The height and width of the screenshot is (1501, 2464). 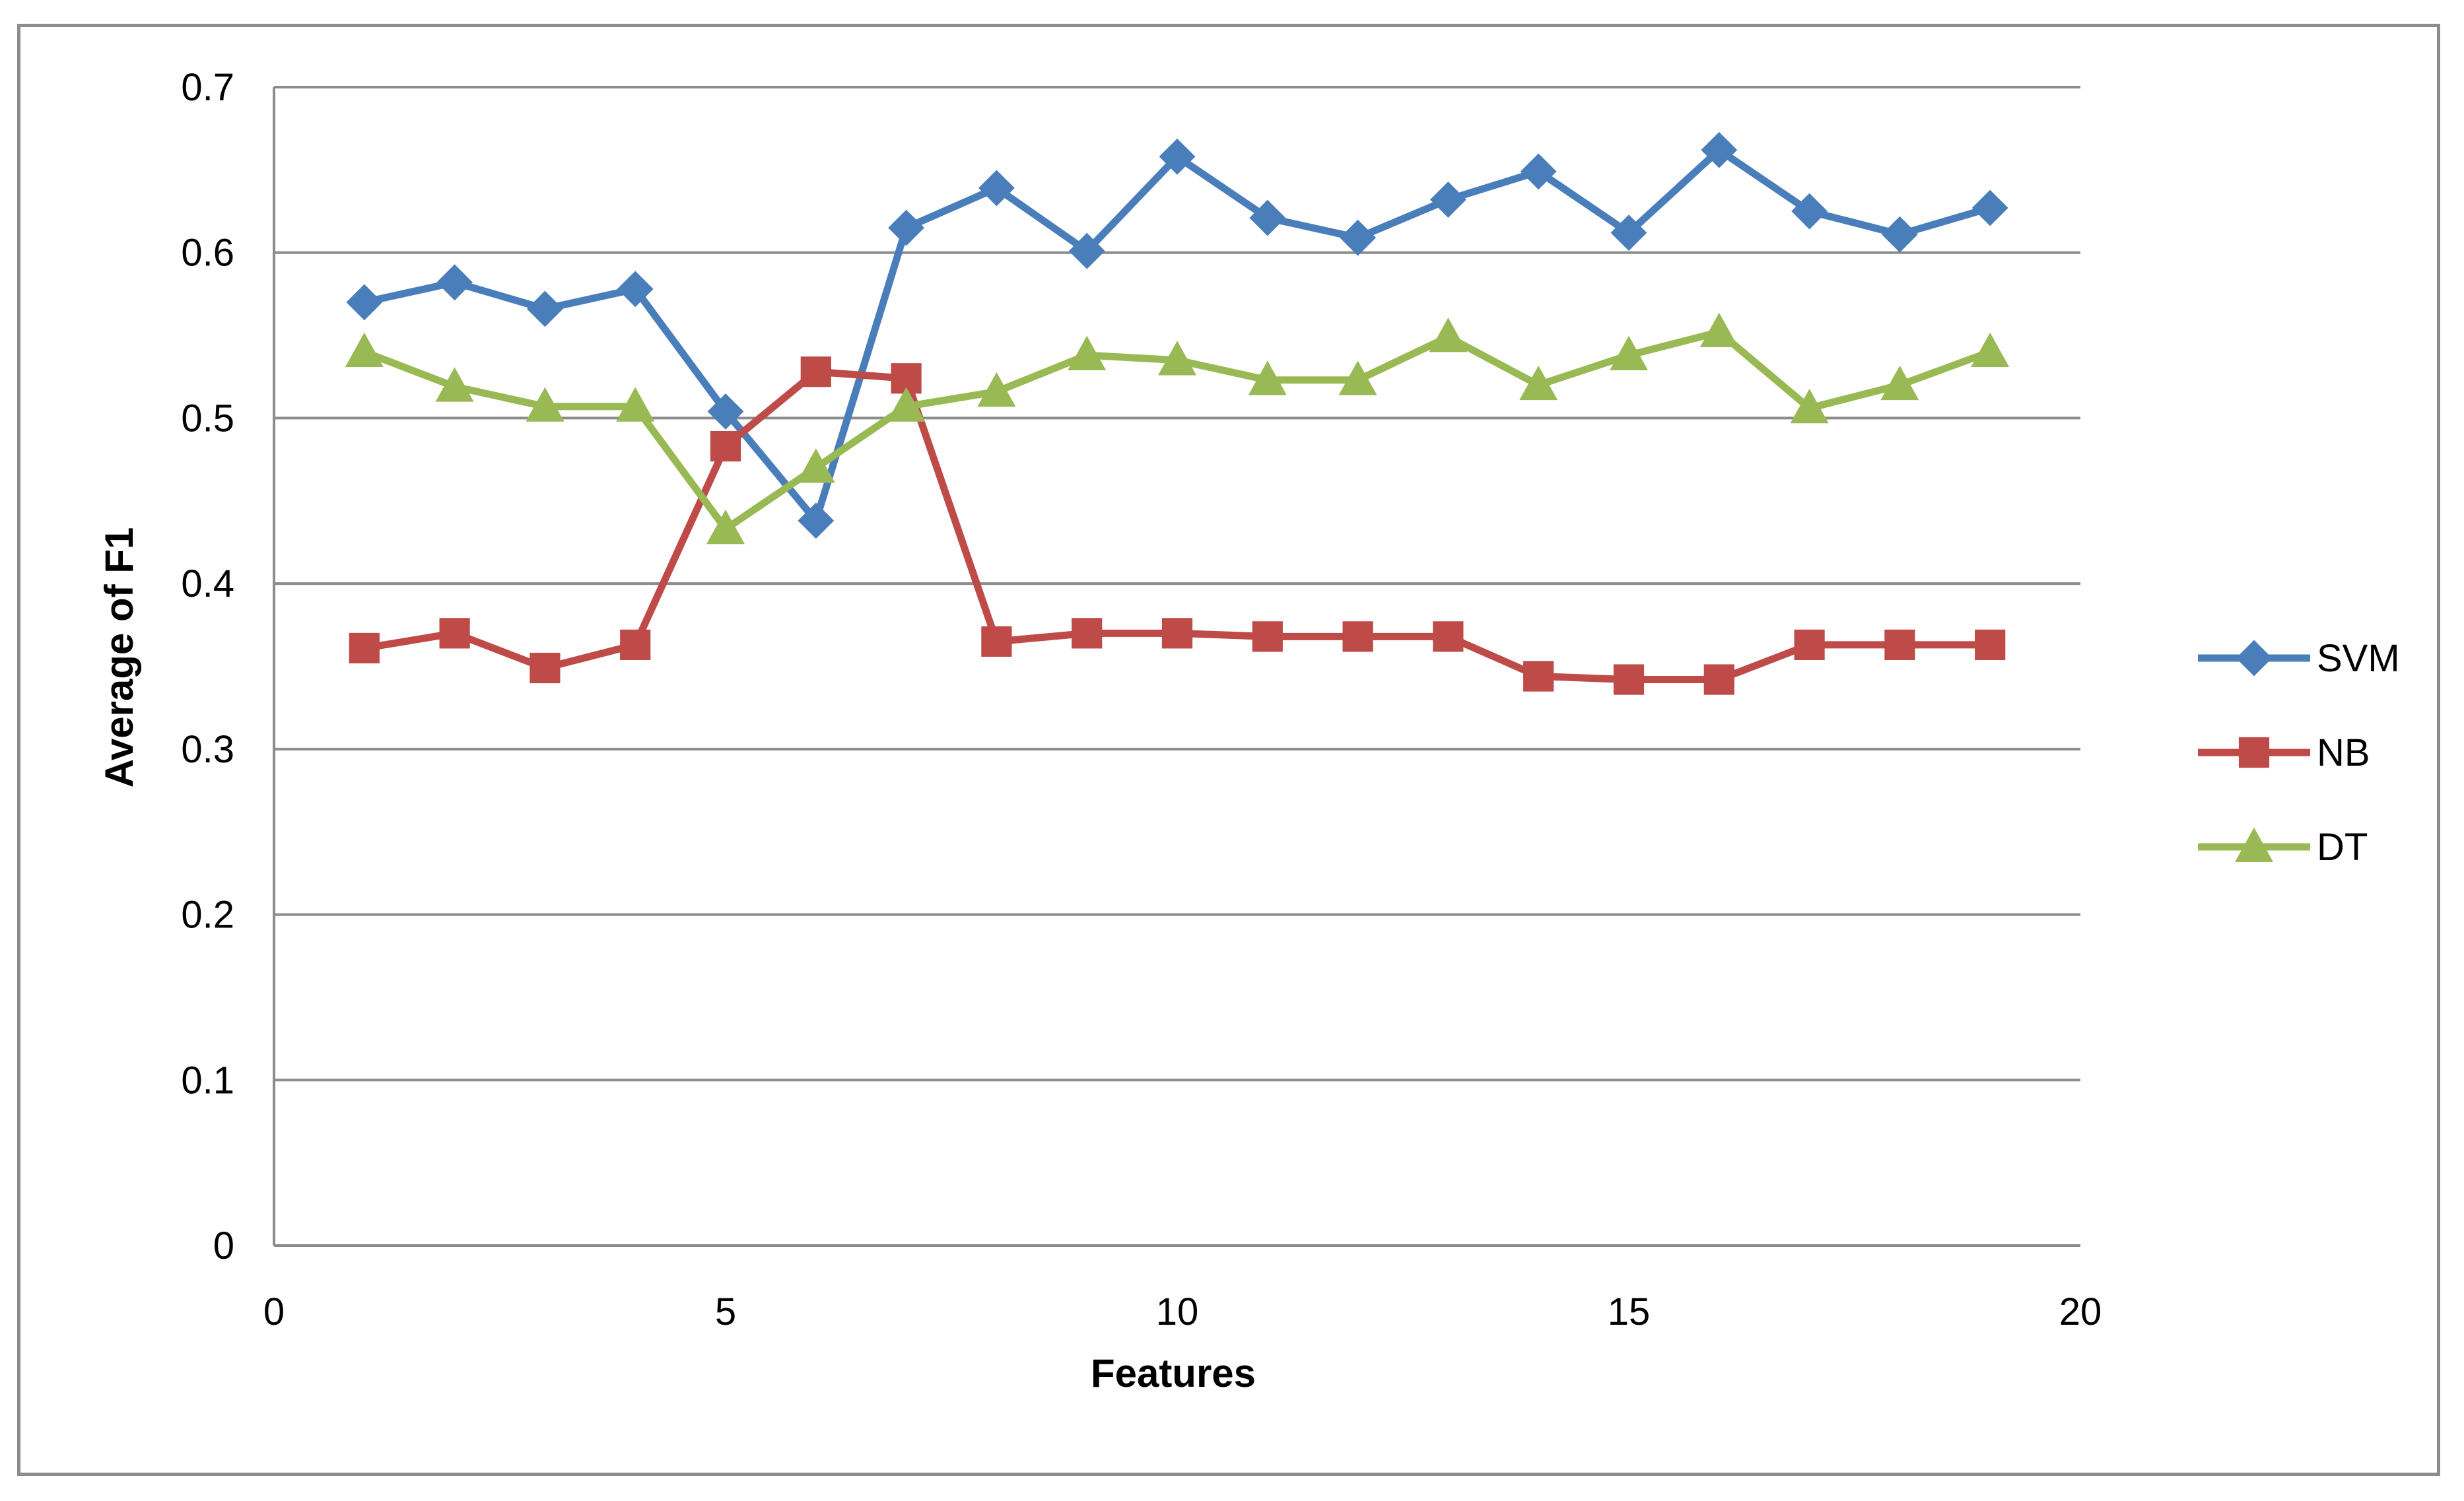 What do you see at coordinates (207, 254) in the screenshot?
I see `y-tick-label: 0.6` at bounding box center [207, 254].